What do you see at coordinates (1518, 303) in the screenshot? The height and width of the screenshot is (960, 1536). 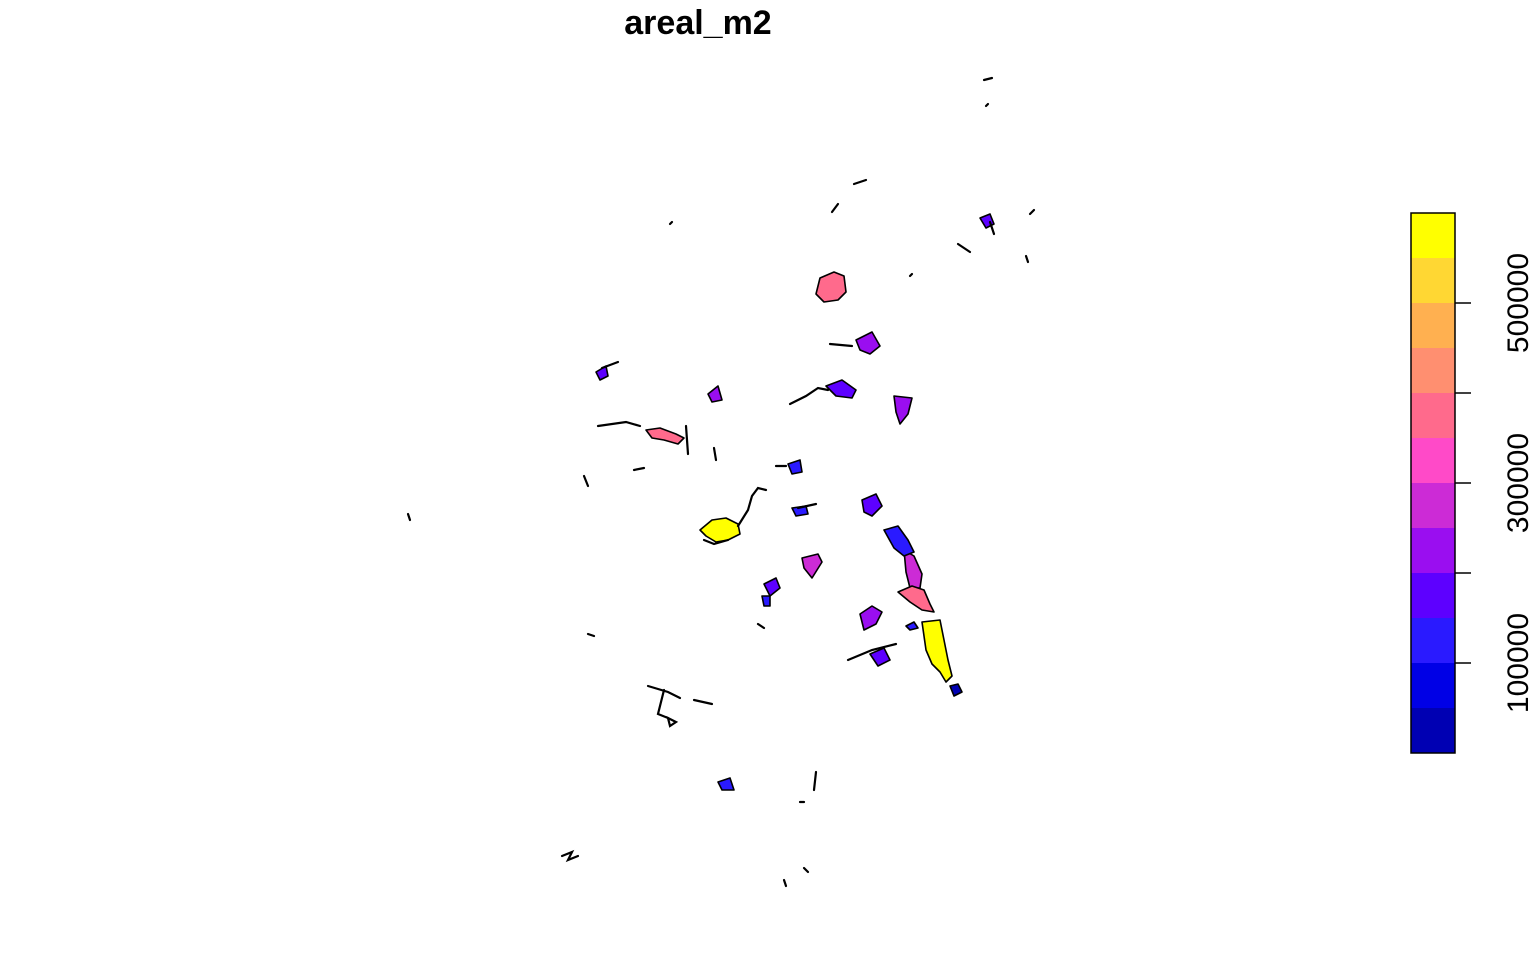 I see `legend-tick-label: 500000` at bounding box center [1518, 303].